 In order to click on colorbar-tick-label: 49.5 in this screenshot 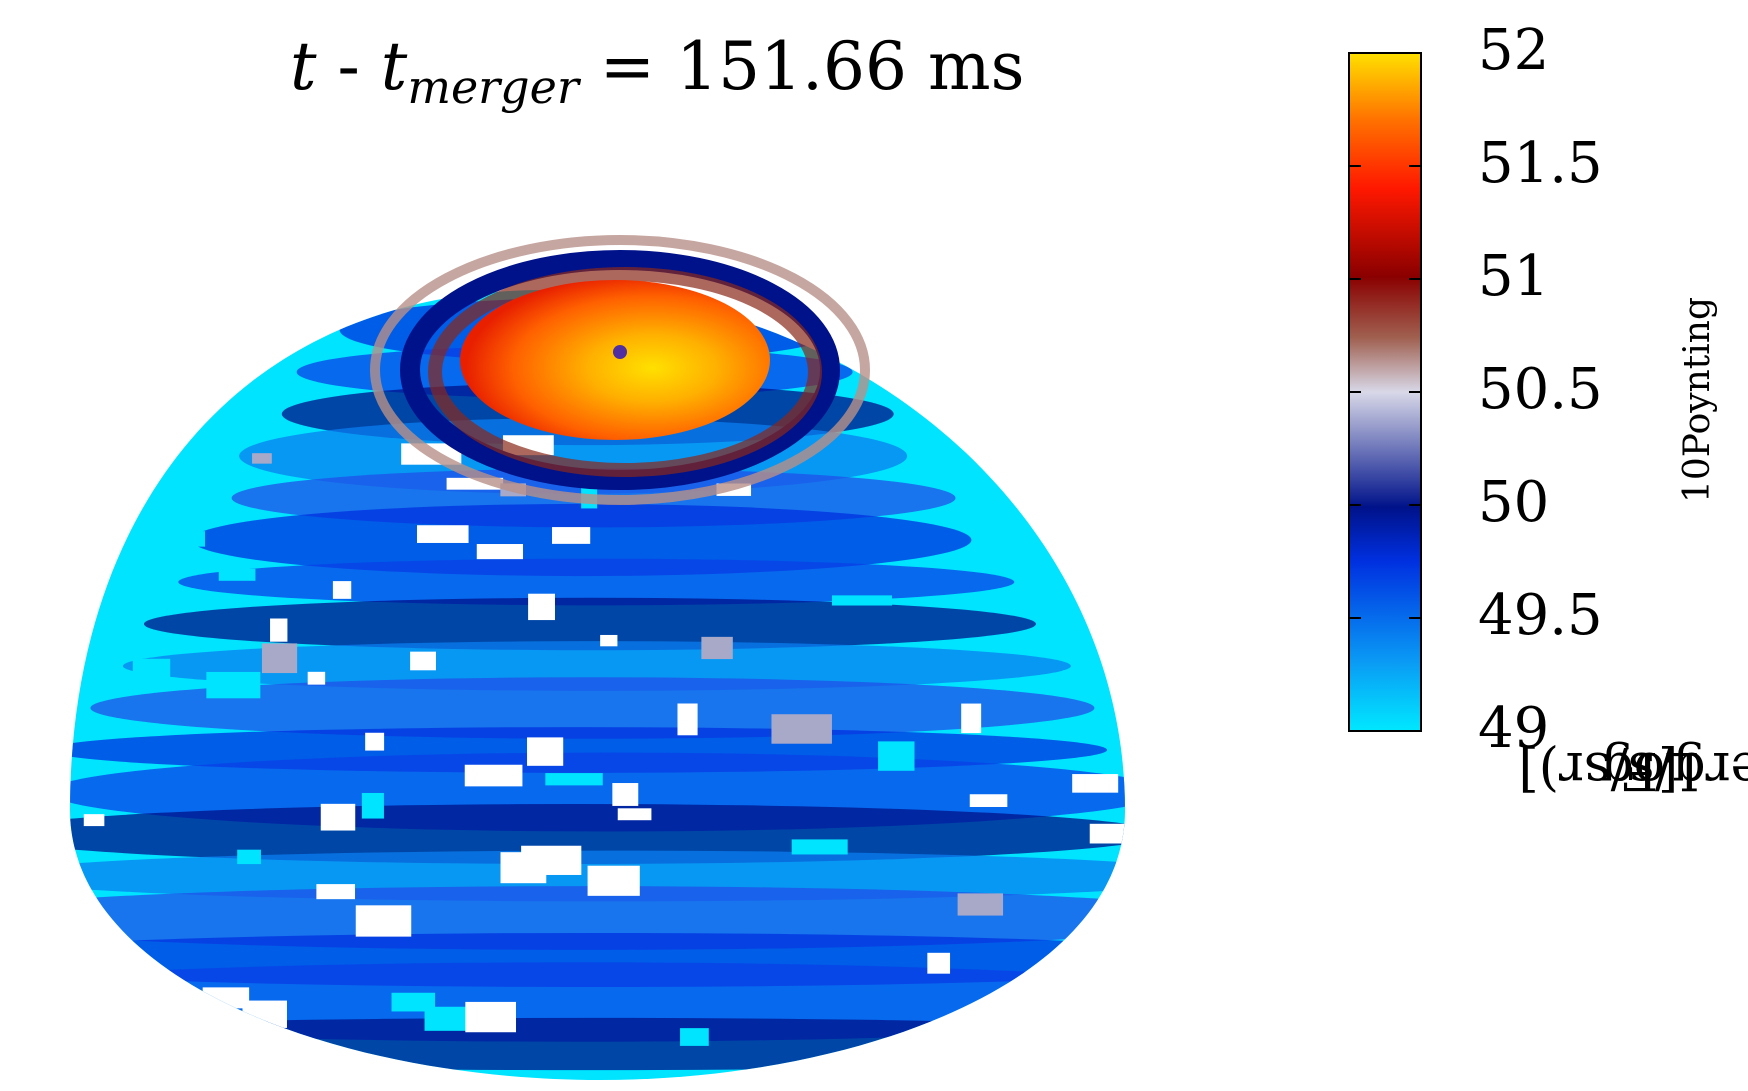, I will do `click(1540, 615)`.